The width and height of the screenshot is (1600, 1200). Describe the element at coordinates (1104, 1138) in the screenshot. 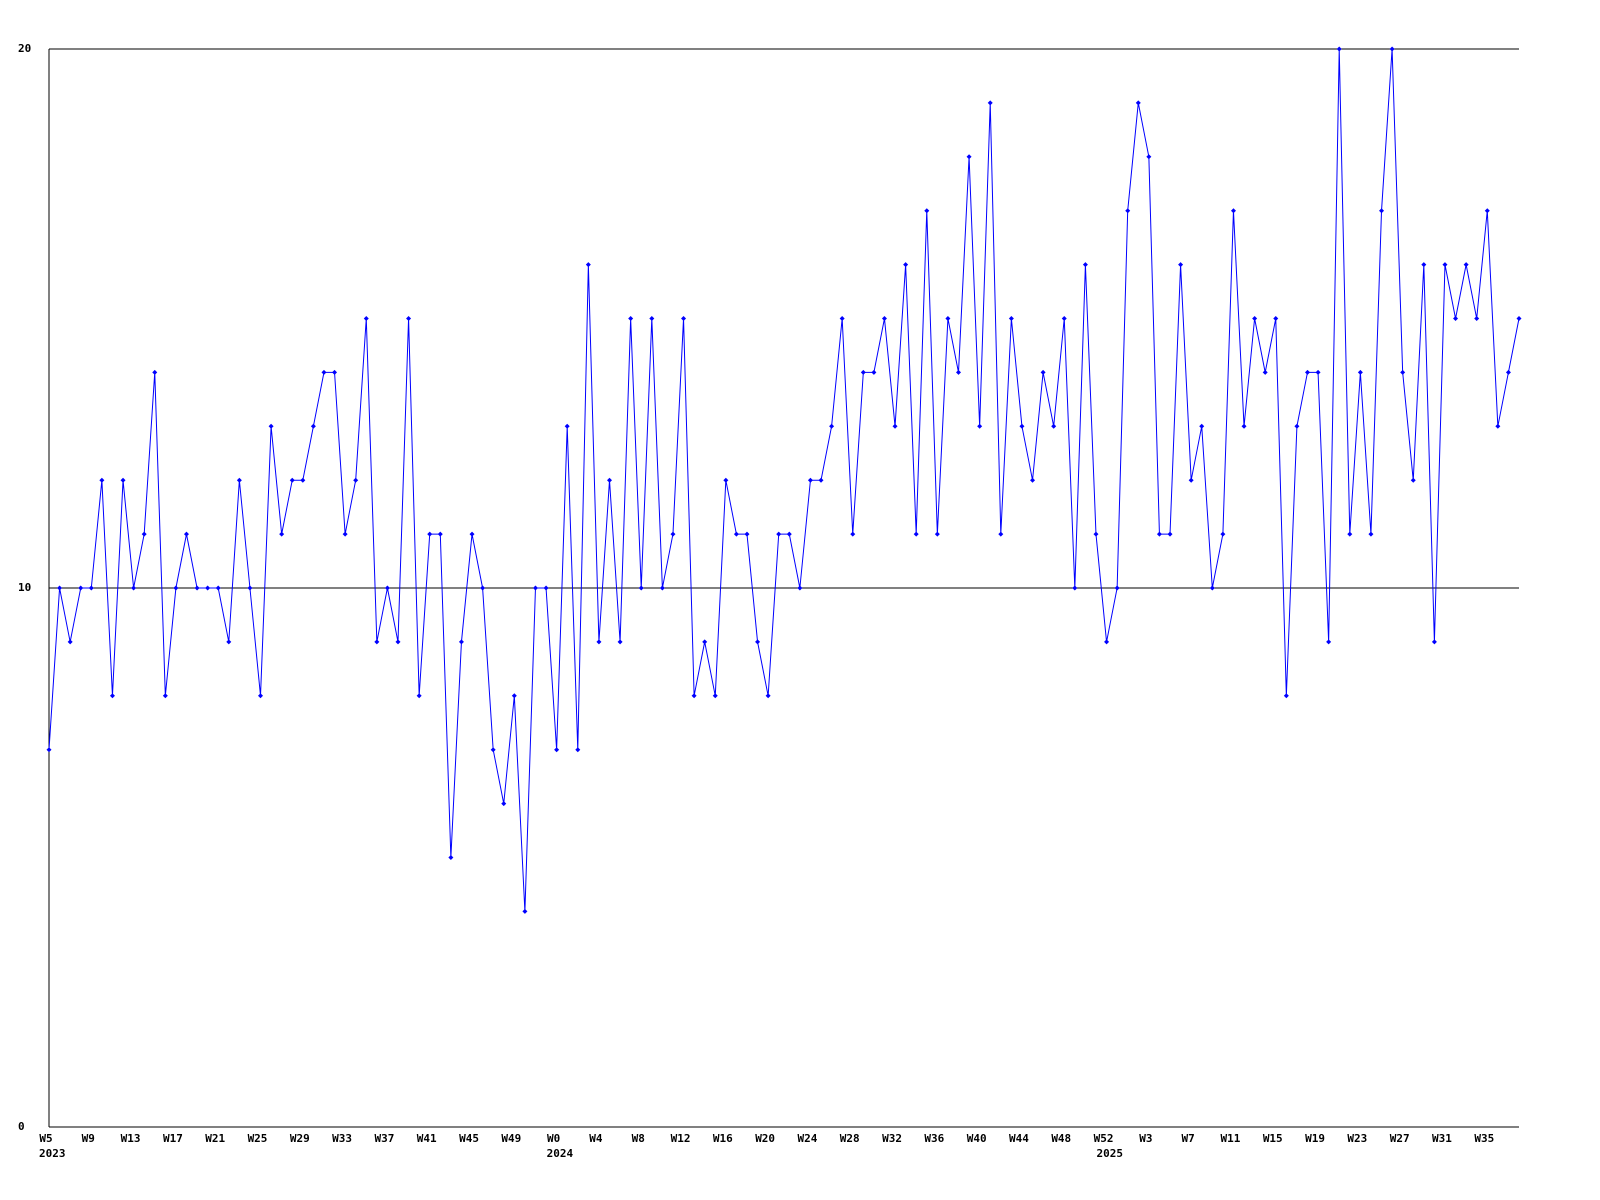

I see `x-tick-label: W52` at that location.